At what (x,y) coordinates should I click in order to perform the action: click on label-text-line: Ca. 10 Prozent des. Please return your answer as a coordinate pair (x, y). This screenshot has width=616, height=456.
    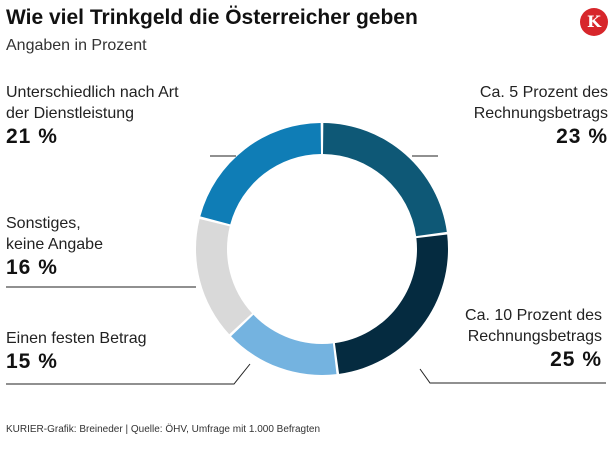
    Looking at the image, I should click on (533, 315).